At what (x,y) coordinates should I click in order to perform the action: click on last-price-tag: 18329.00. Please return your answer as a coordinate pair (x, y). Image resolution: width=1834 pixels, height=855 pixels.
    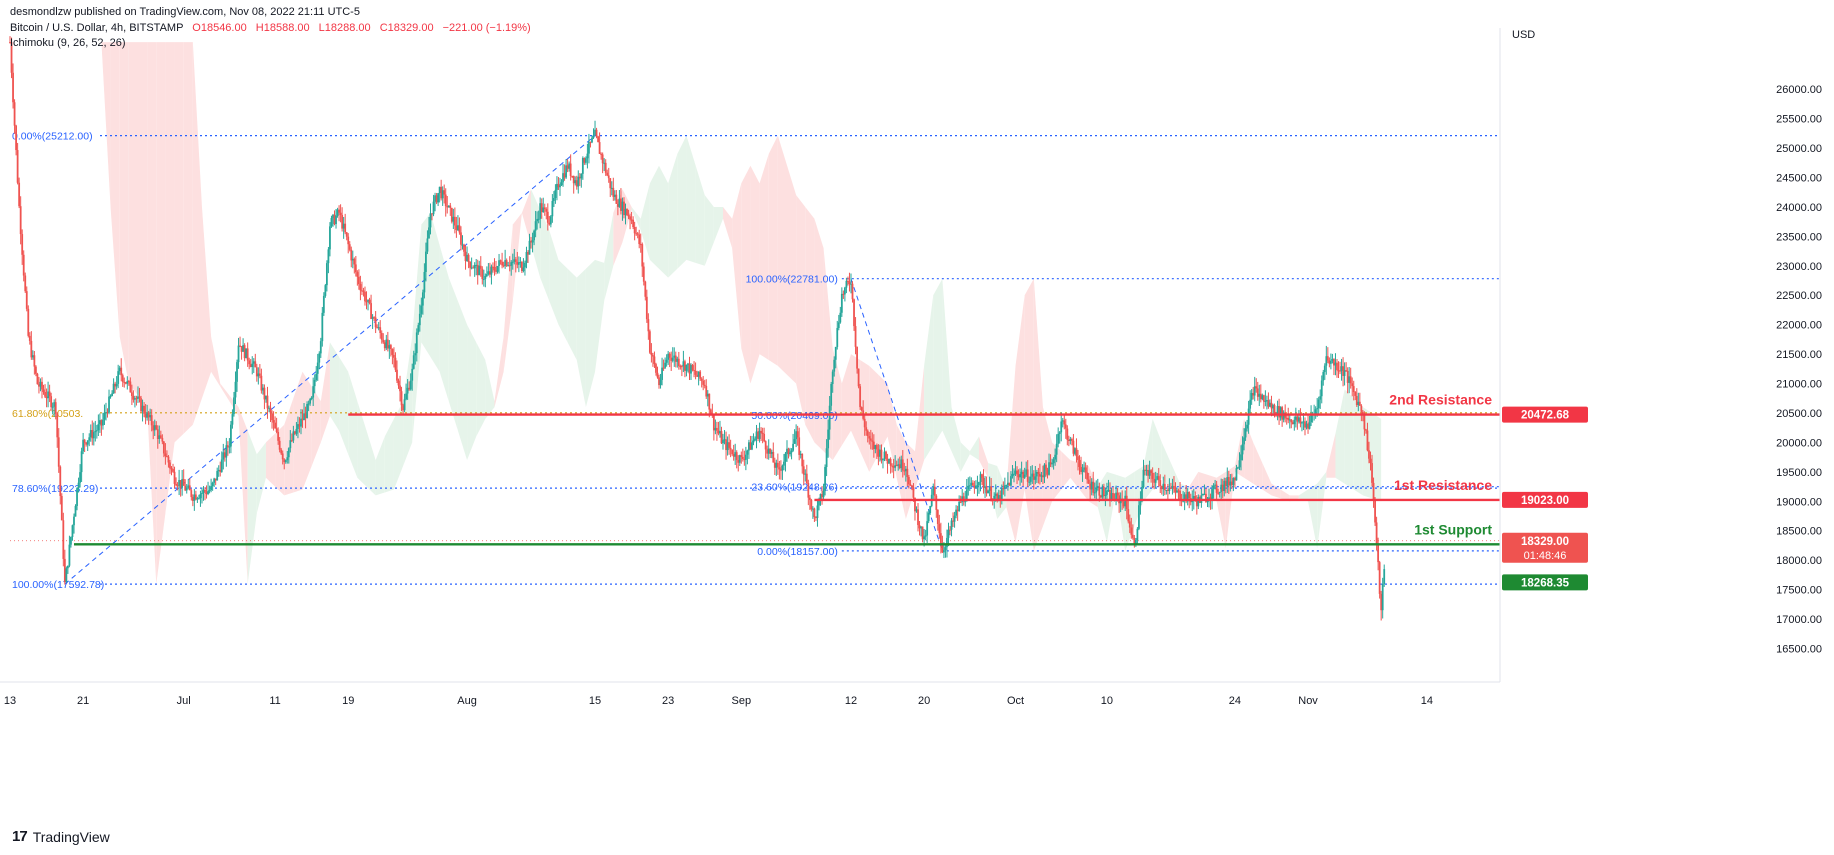
    Looking at the image, I should click on (1545, 542).